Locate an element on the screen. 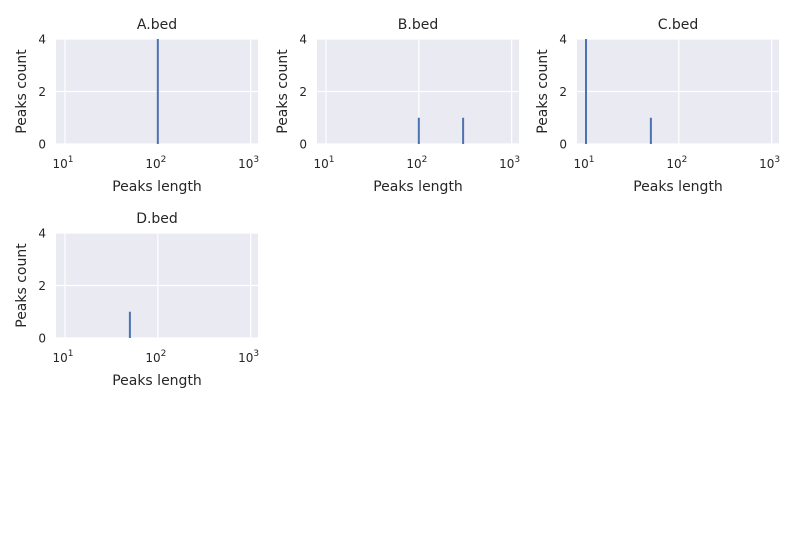  subplot-title: C.bed is located at coordinates (678, 25).